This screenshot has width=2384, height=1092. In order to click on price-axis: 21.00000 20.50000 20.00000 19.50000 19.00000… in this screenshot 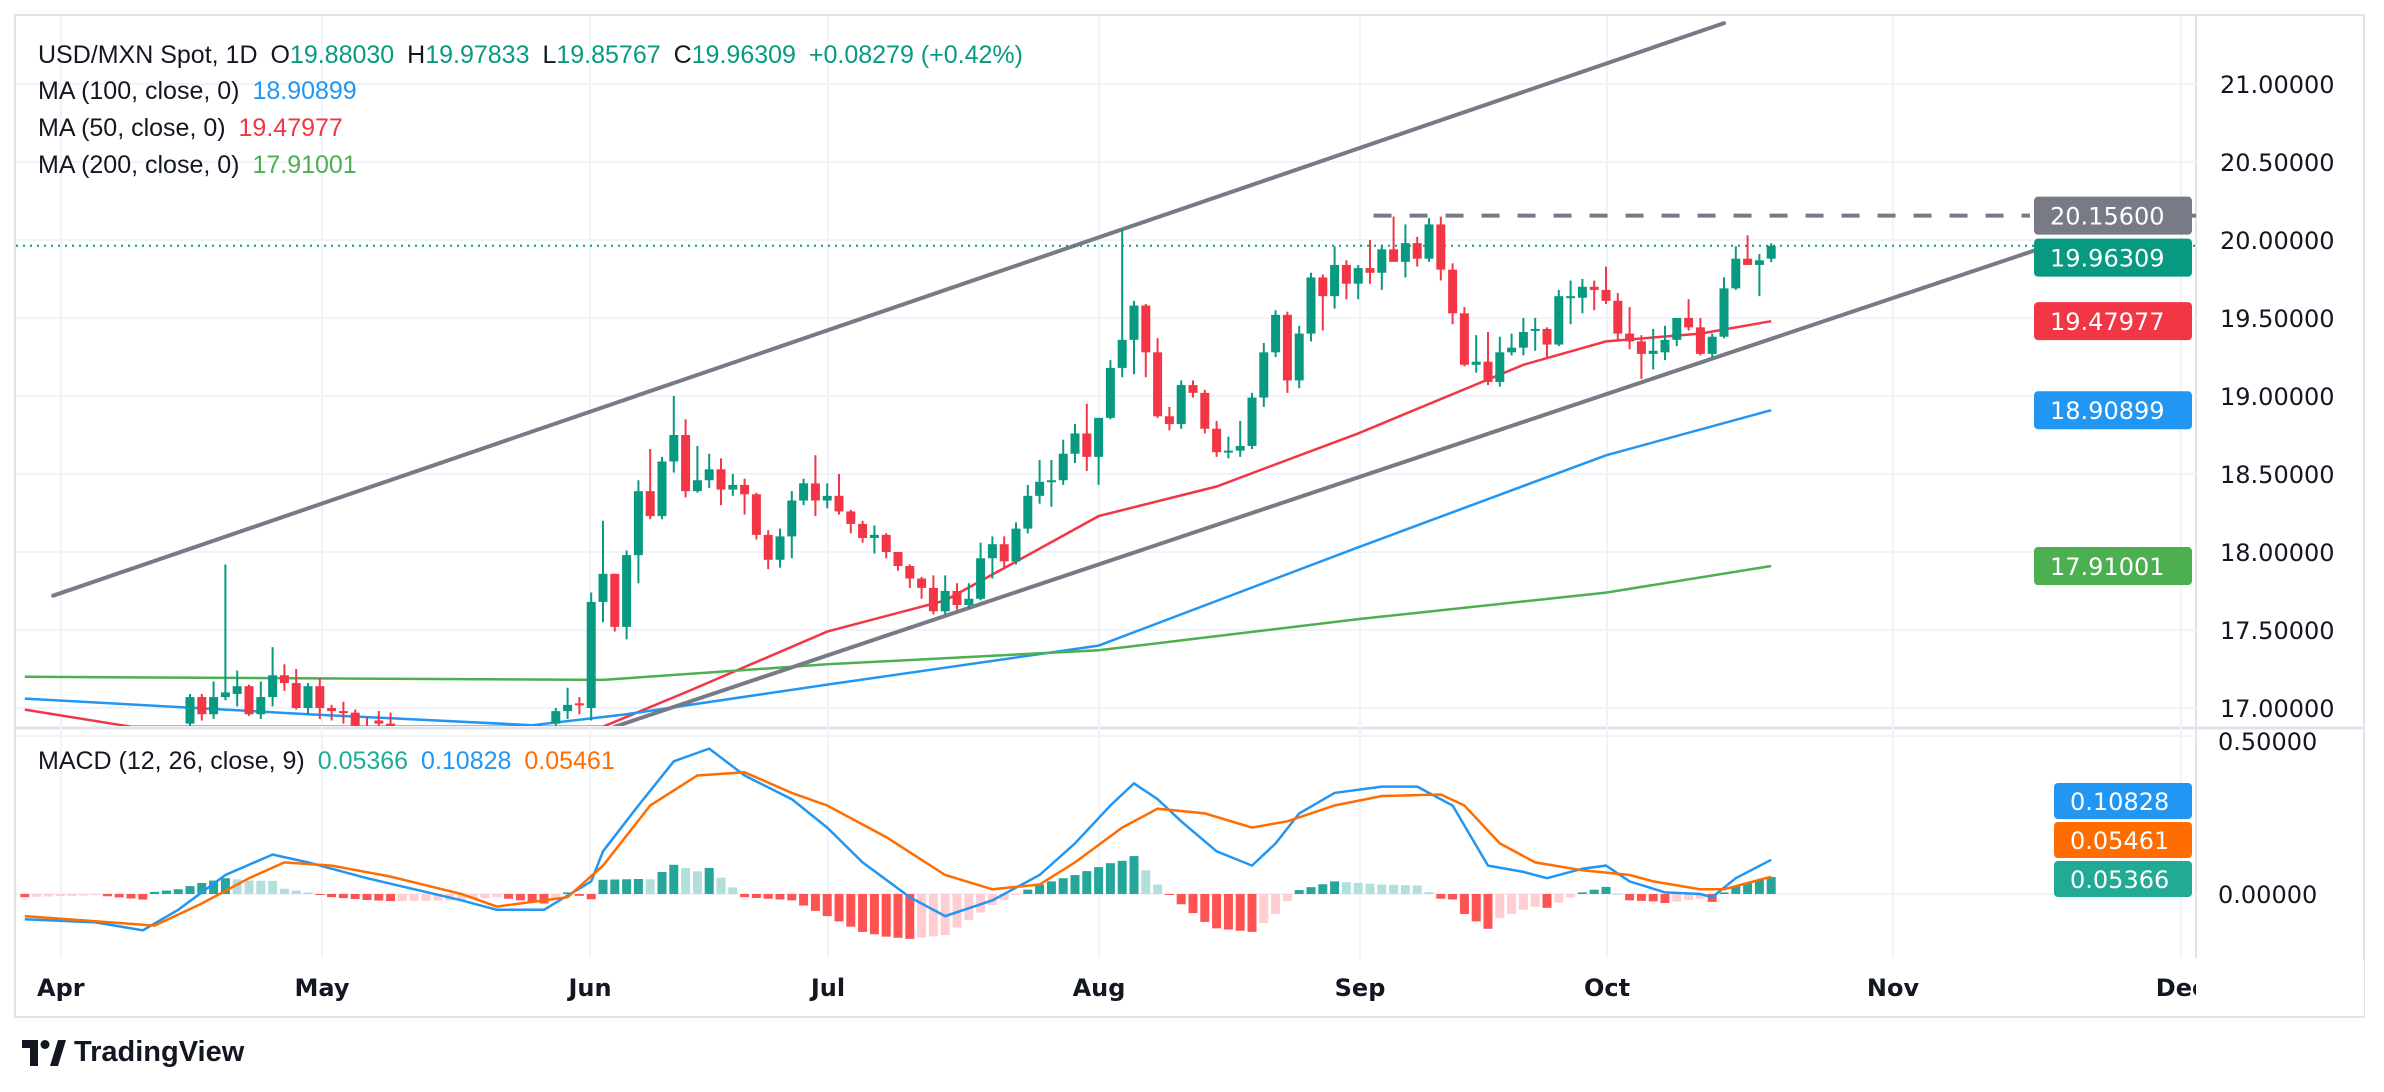, I will do `click(2184, 397)`.